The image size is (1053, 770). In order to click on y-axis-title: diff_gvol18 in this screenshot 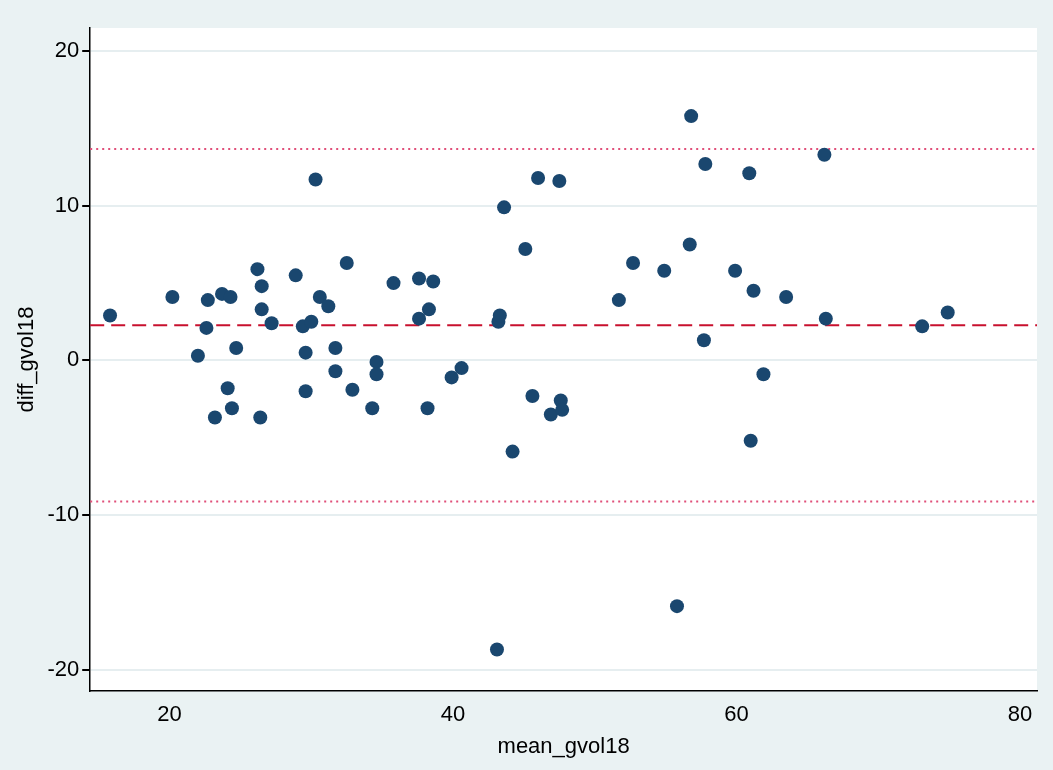, I will do `click(26, 359)`.